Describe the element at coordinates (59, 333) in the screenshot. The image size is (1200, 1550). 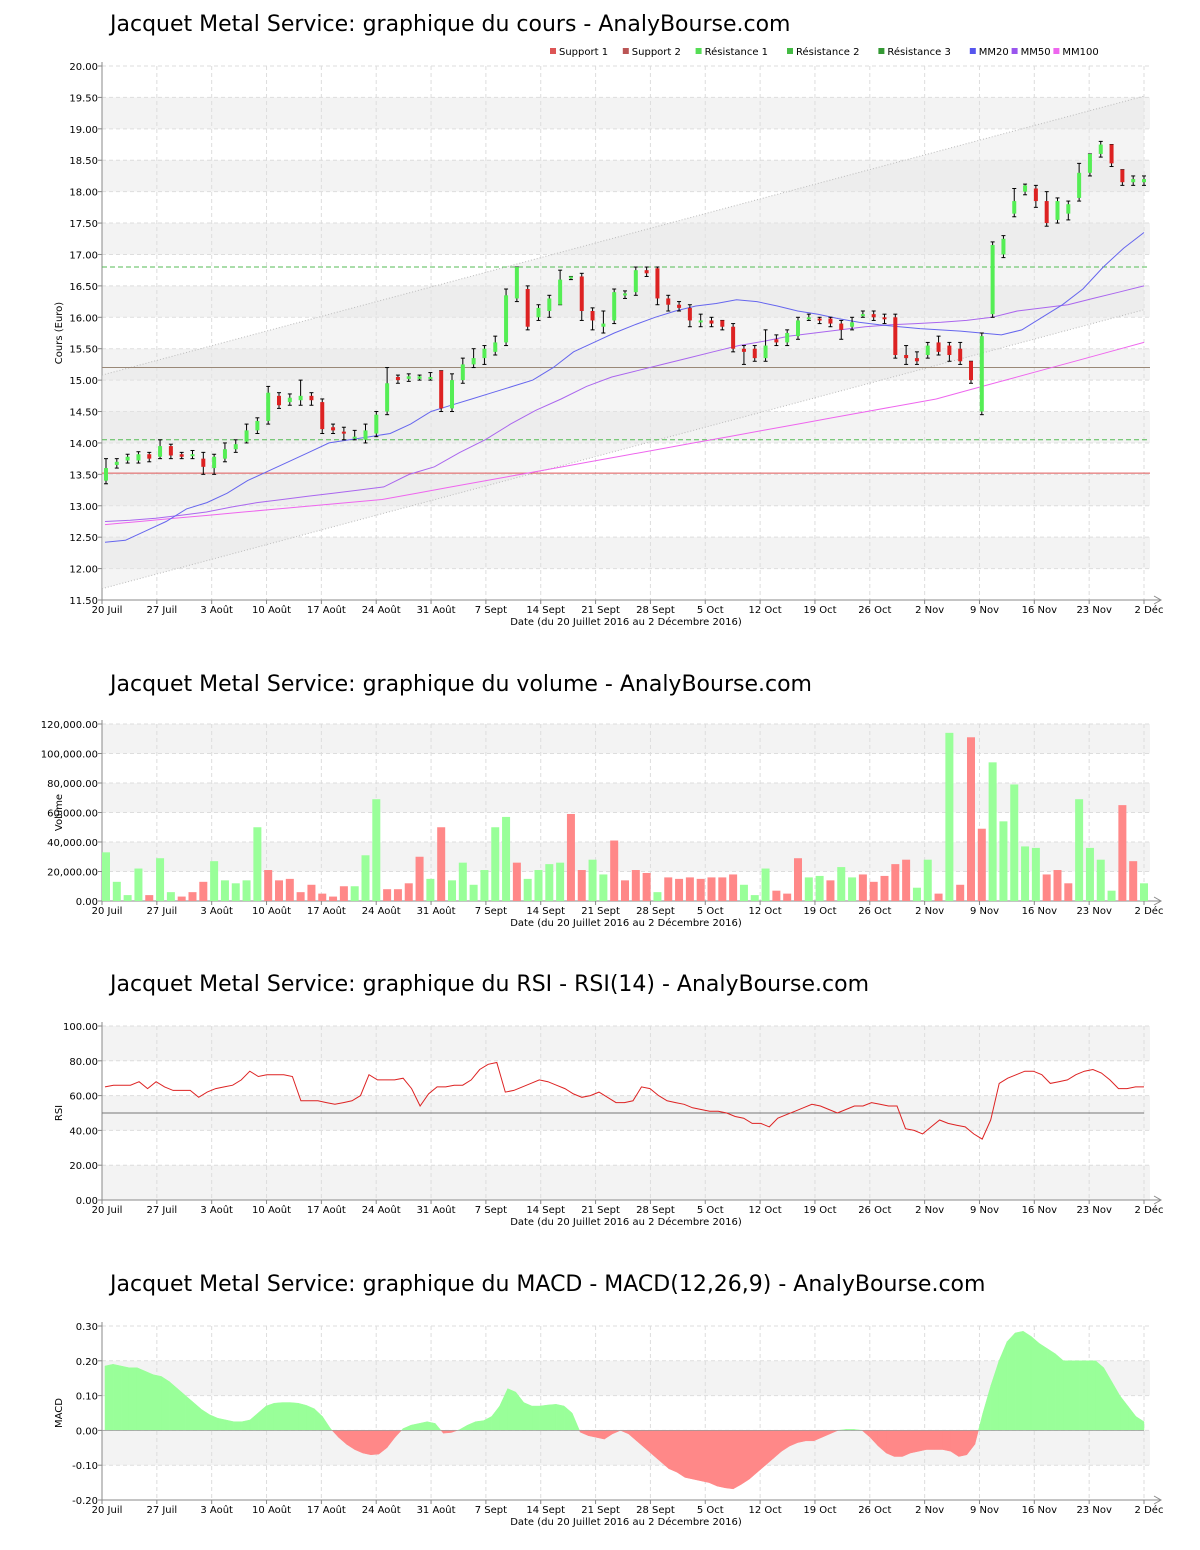
I see `y-axis-label: Cours (Euro)` at that location.